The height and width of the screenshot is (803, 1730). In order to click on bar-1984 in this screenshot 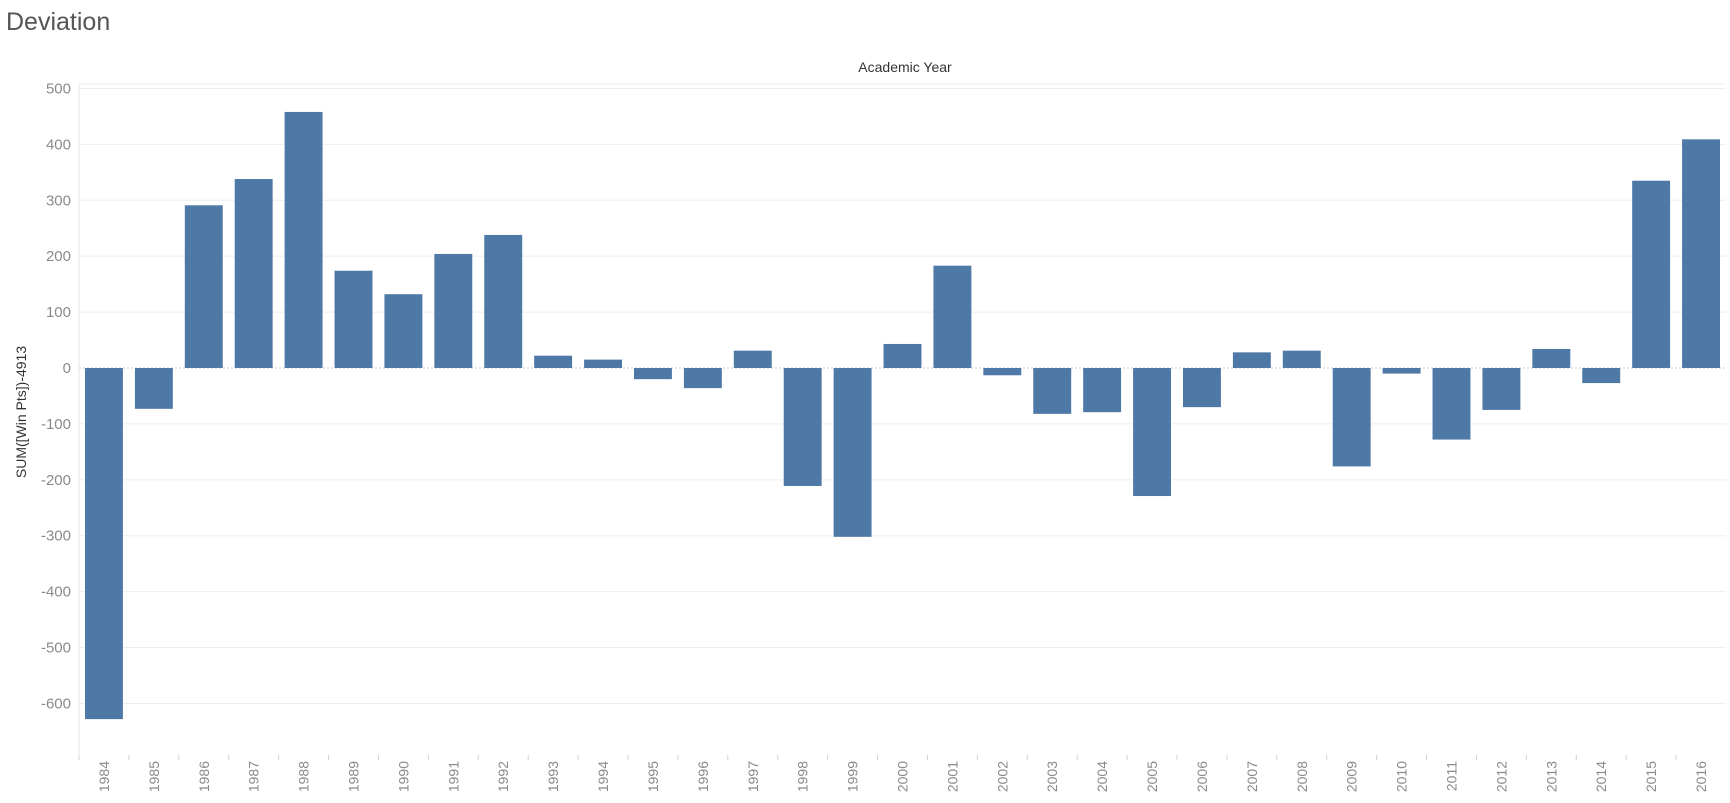, I will do `click(103, 544)`.